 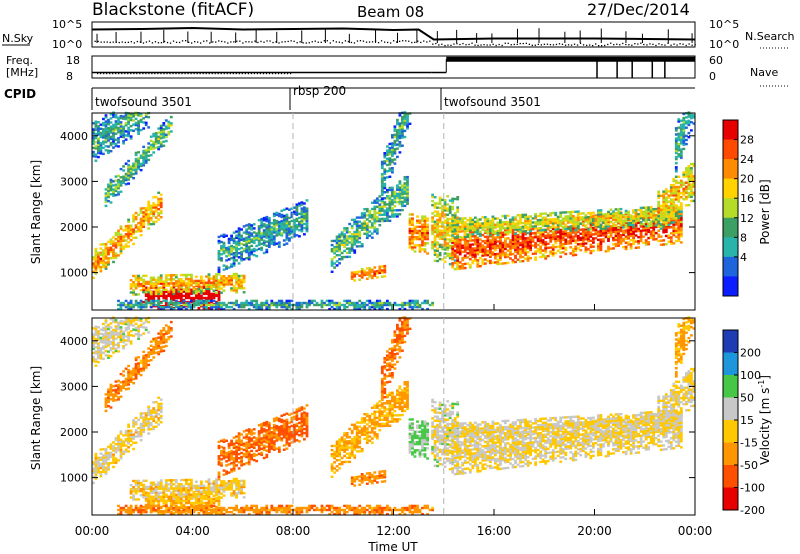 I want to click on power-ytick-label-1: 1000, so click(x=74, y=273).